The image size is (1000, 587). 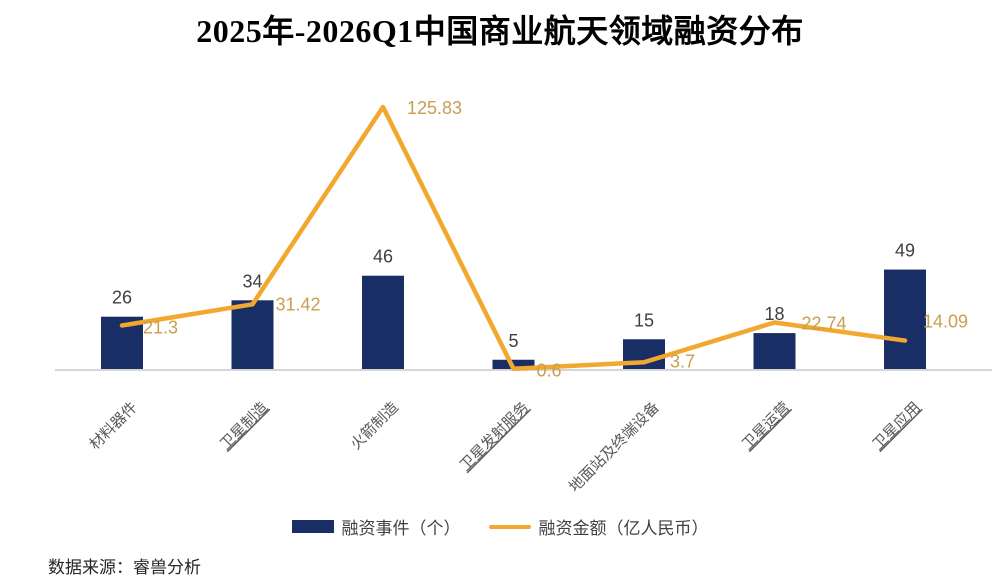 I want to click on category-label-3: 卫星发射服务, so click(x=495, y=437).